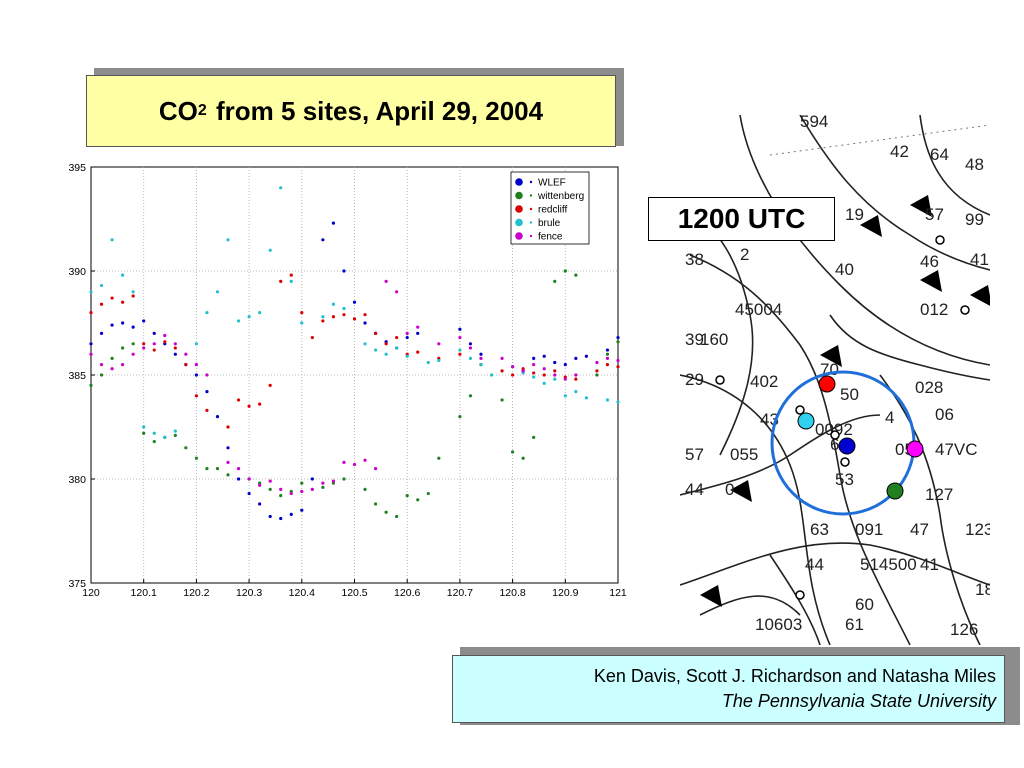 This screenshot has width=1024, height=768. I want to click on station-label: 46, so click(929, 261).